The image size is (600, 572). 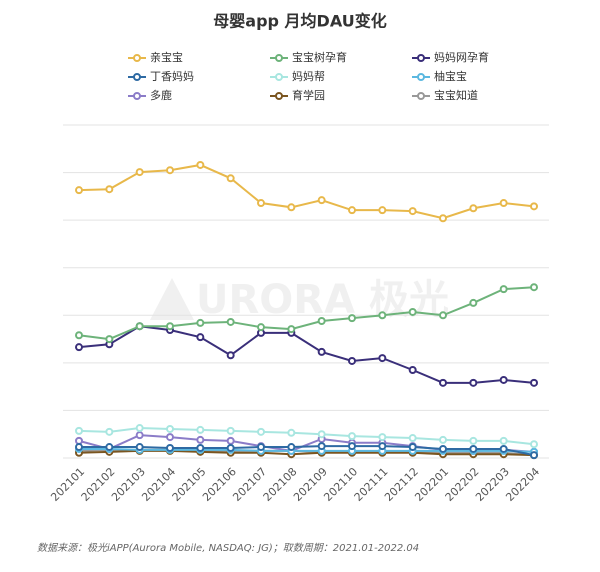 I want to click on x-tick-label: 202204, so click(x=522, y=484).